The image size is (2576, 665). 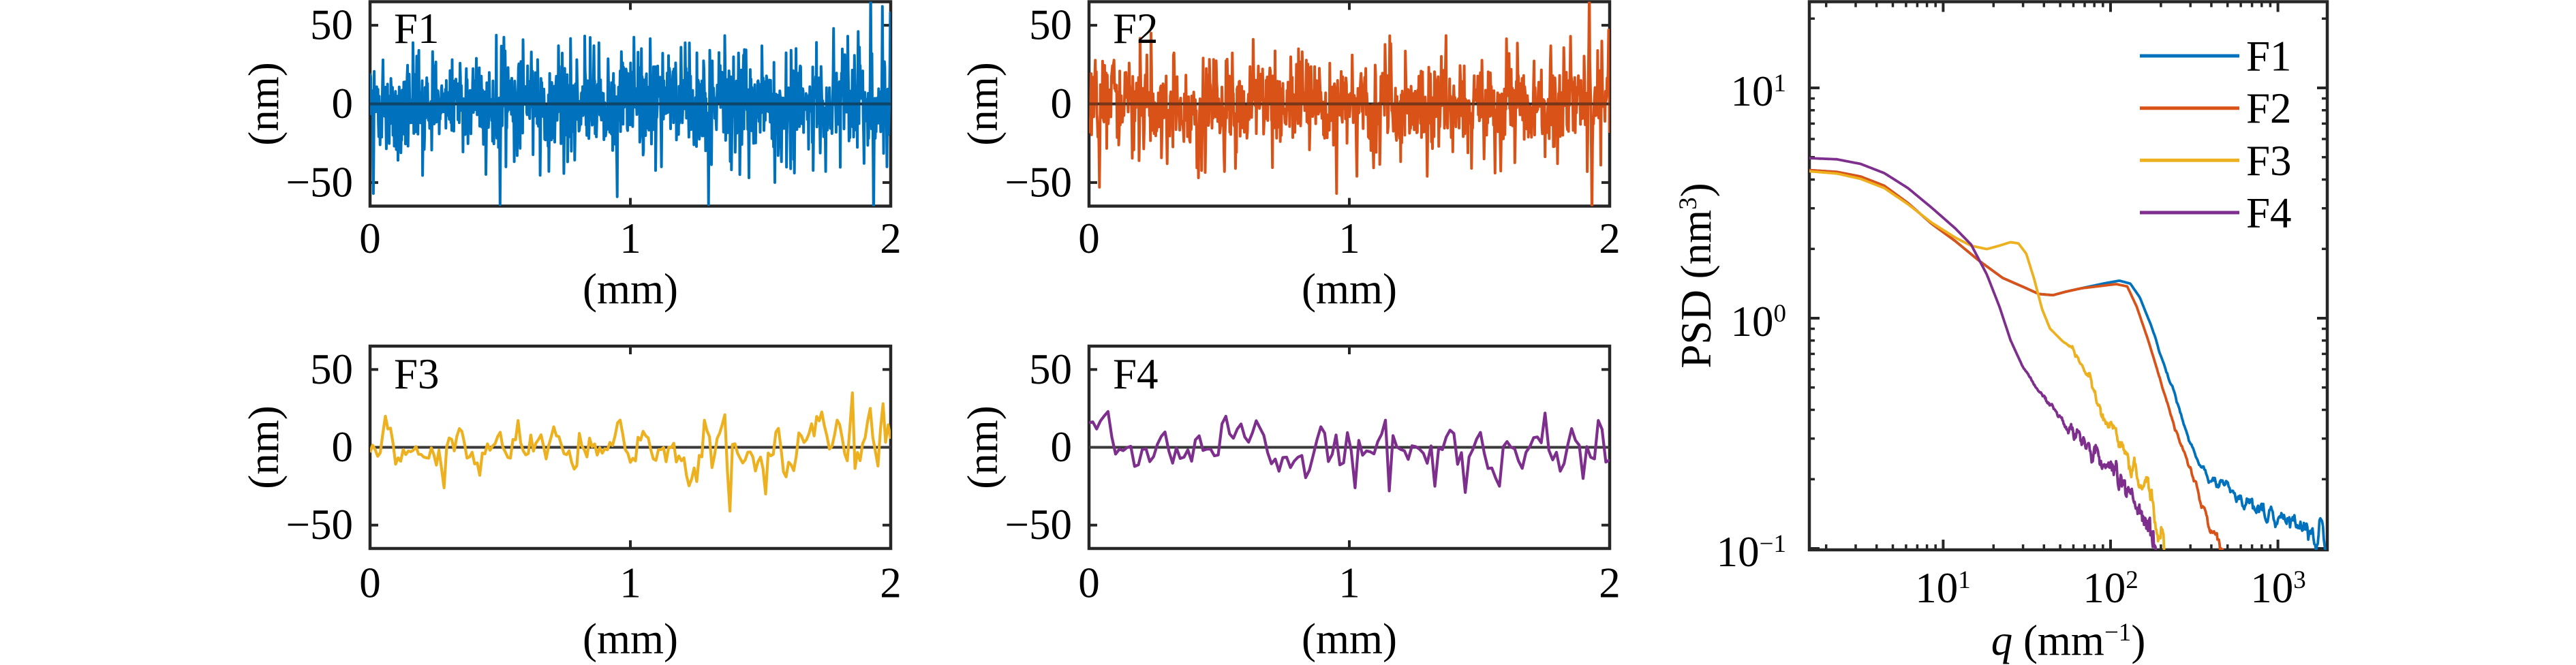 I want to click on svg-text: q (mm−1), so click(x=2068, y=640).